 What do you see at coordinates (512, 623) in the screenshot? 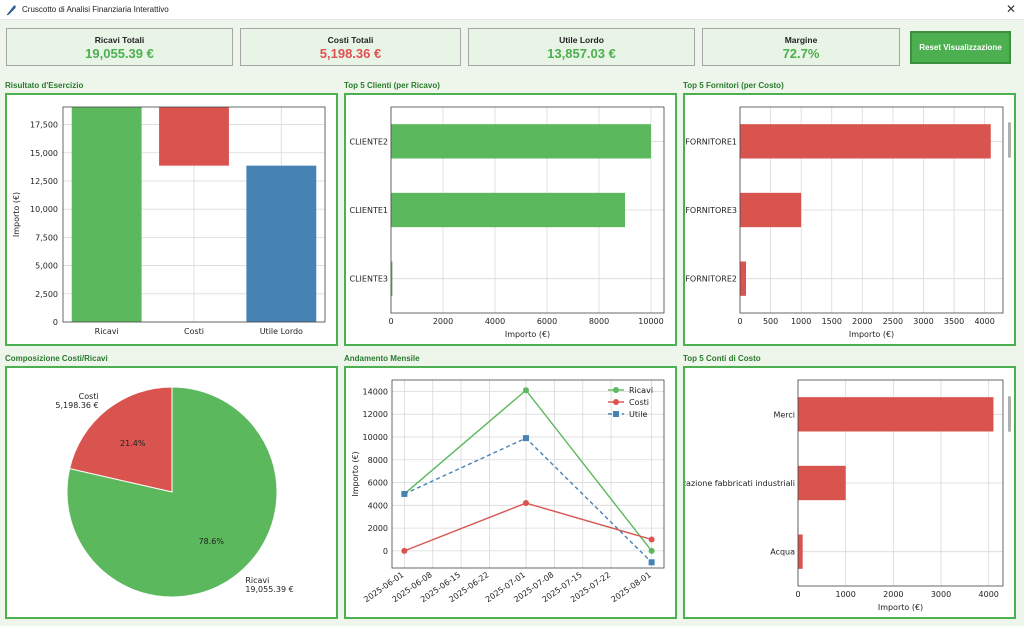
I see `bottom-strip` at bounding box center [512, 623].